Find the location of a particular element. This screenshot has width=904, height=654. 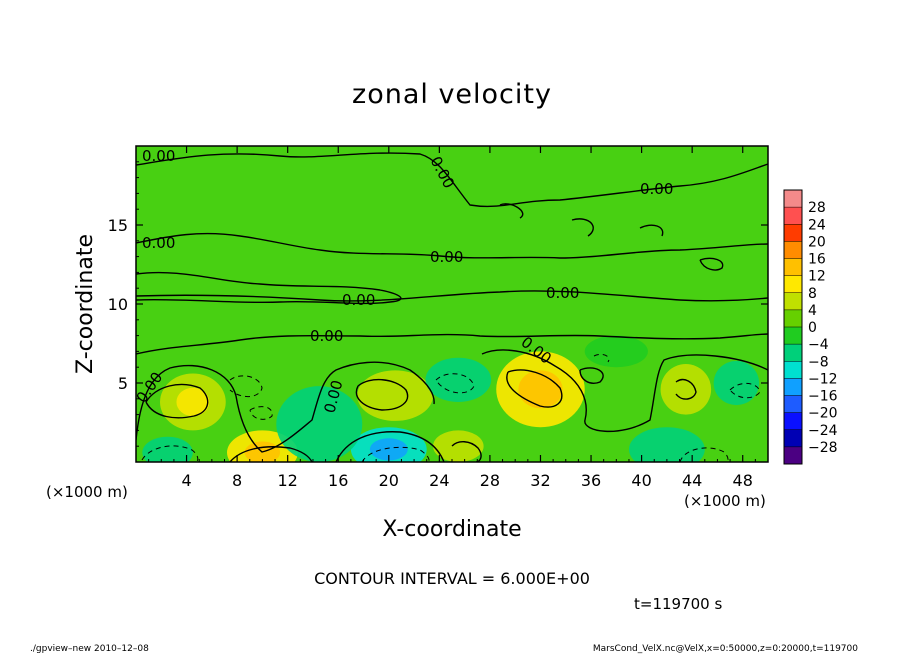

y-axis-label: Z-coordinate is located at coordinates (85, 304).